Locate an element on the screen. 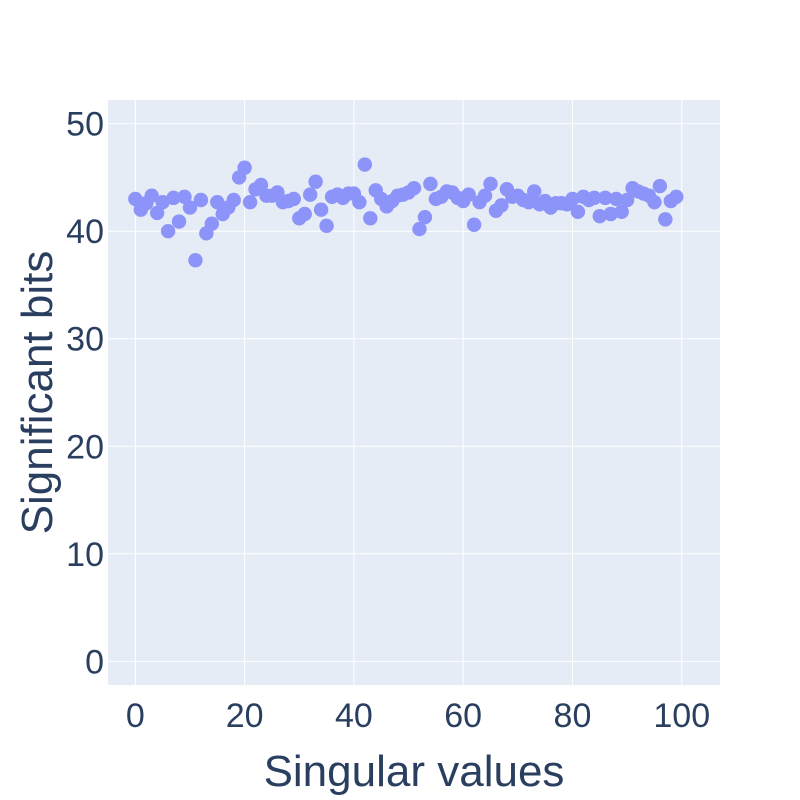 This screenshot has width=800, height=800. y-tick-labels: 0 10 20 30 40 50 is located at coordinates (85, 394).